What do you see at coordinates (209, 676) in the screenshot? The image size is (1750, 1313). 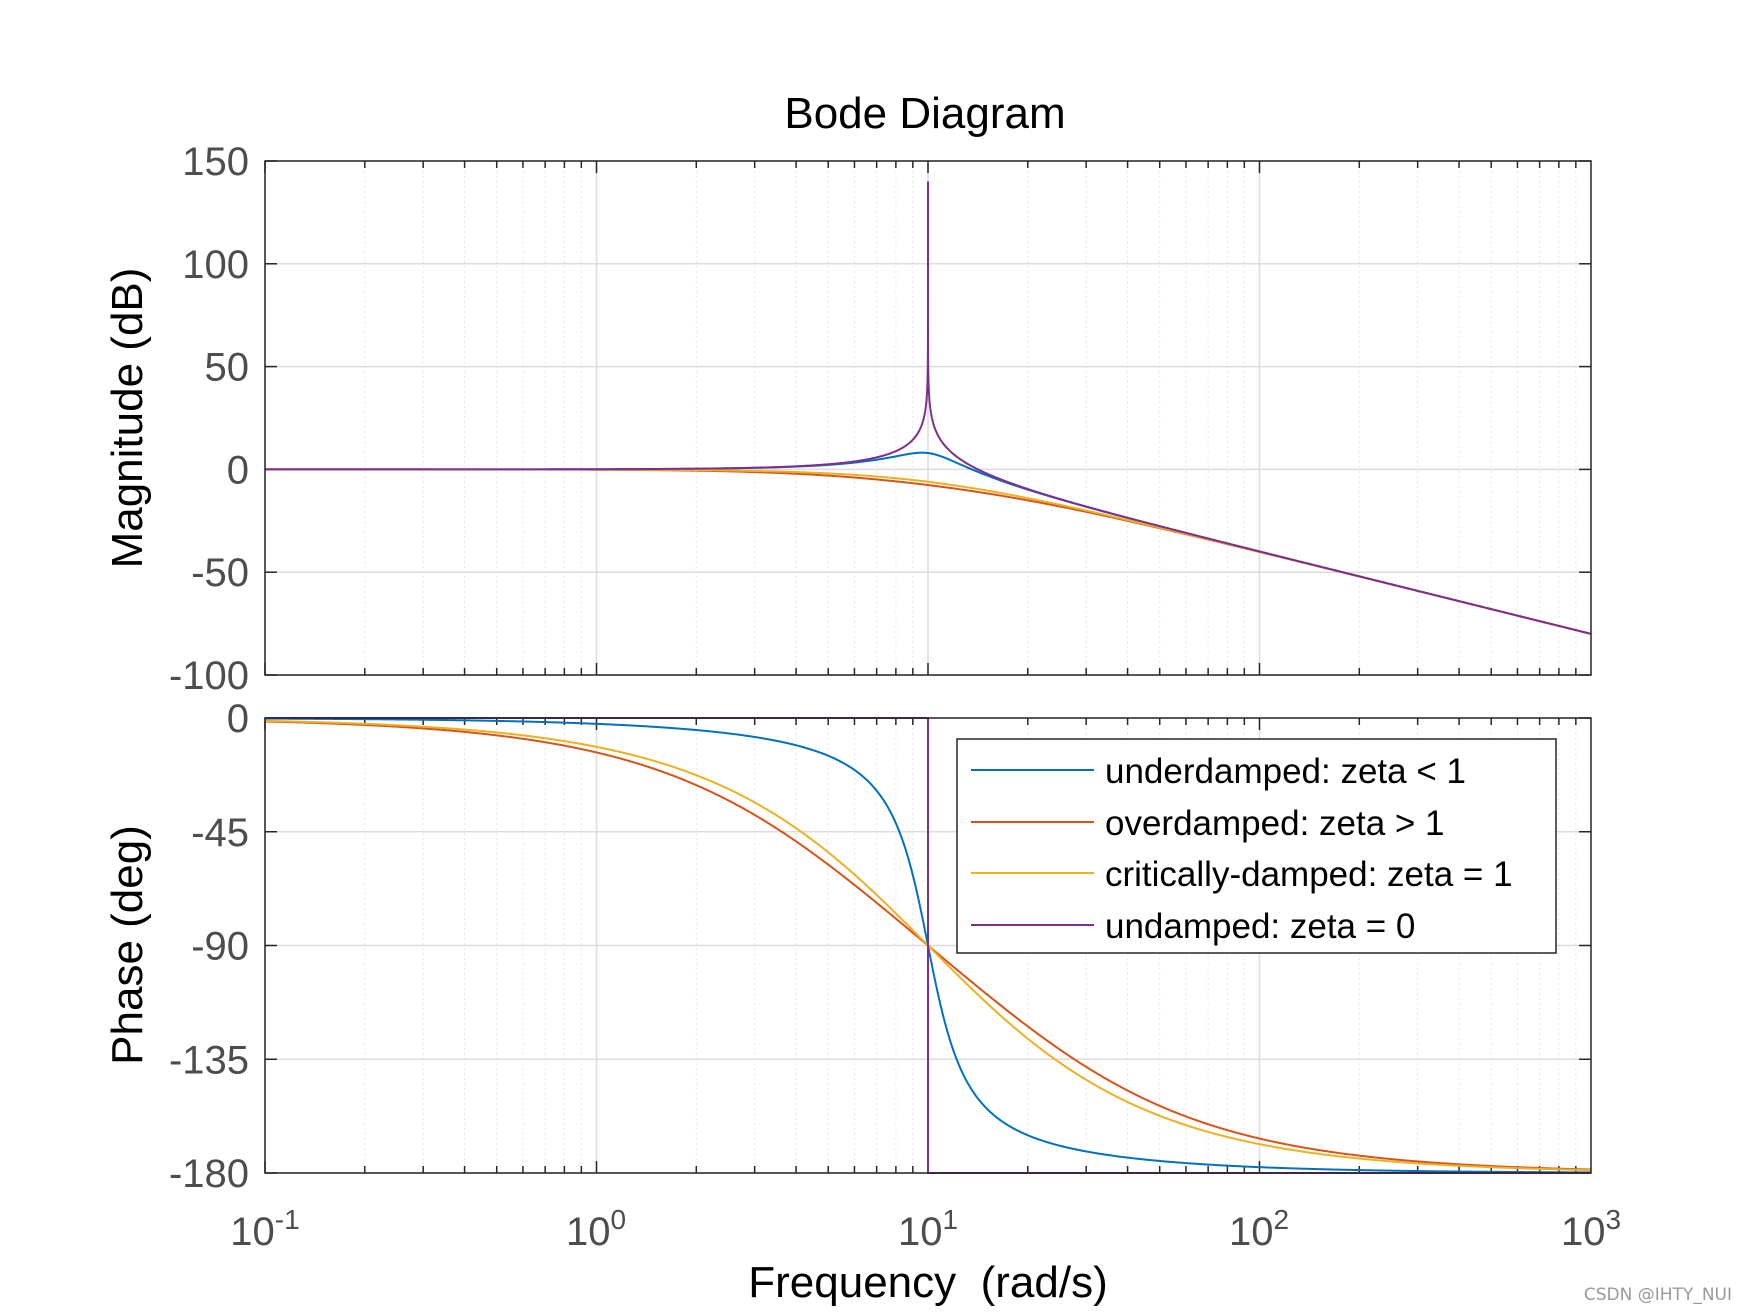 I see `y-tick-label: -100` at bounding box center [209, 676].